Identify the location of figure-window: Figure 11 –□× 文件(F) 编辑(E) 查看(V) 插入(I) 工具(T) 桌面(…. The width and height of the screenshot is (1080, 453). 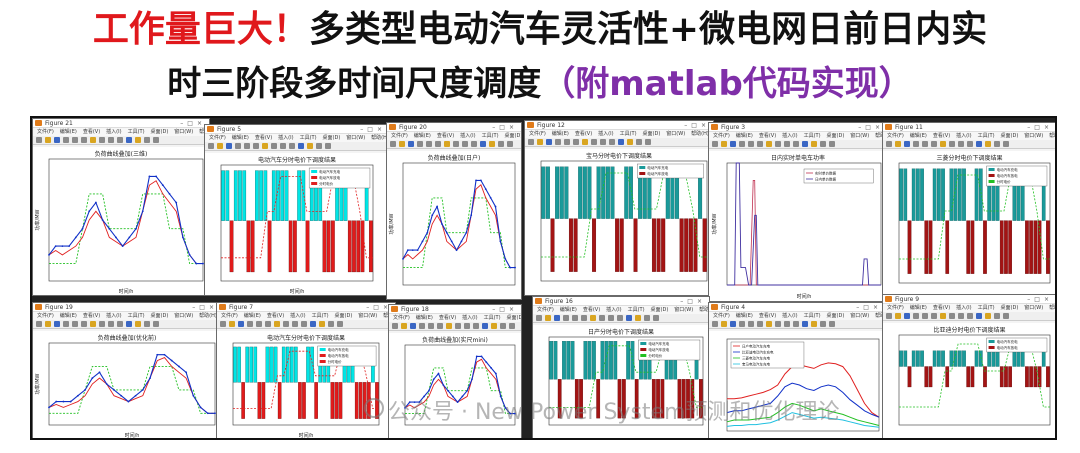
(968, 210).